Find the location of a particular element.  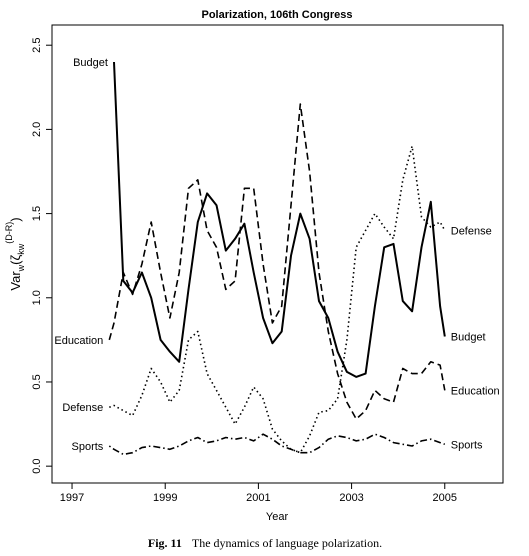

y-axis-label-part: ) is located at coordinates (15, 219).